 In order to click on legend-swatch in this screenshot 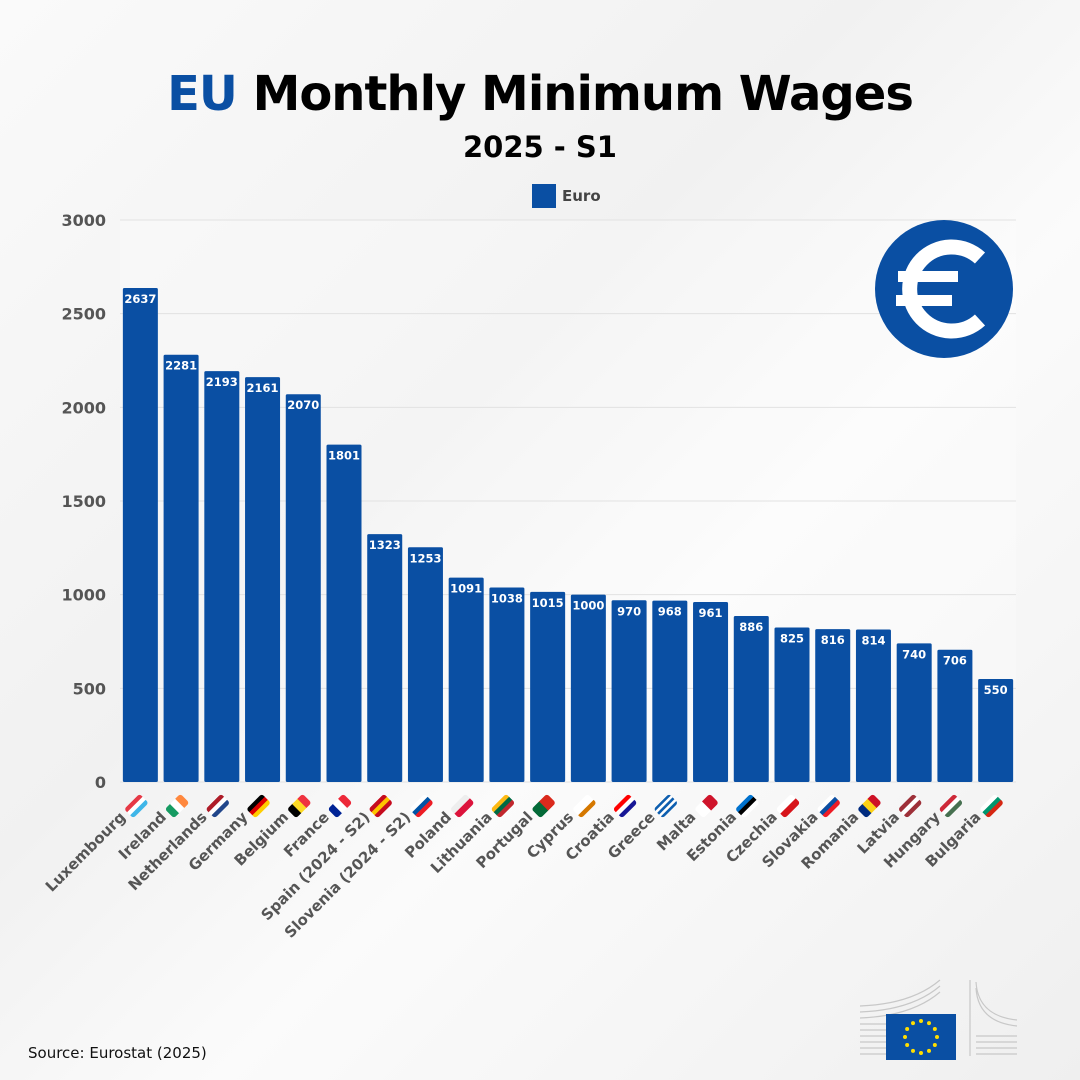, I will do `click(544, 196)`.